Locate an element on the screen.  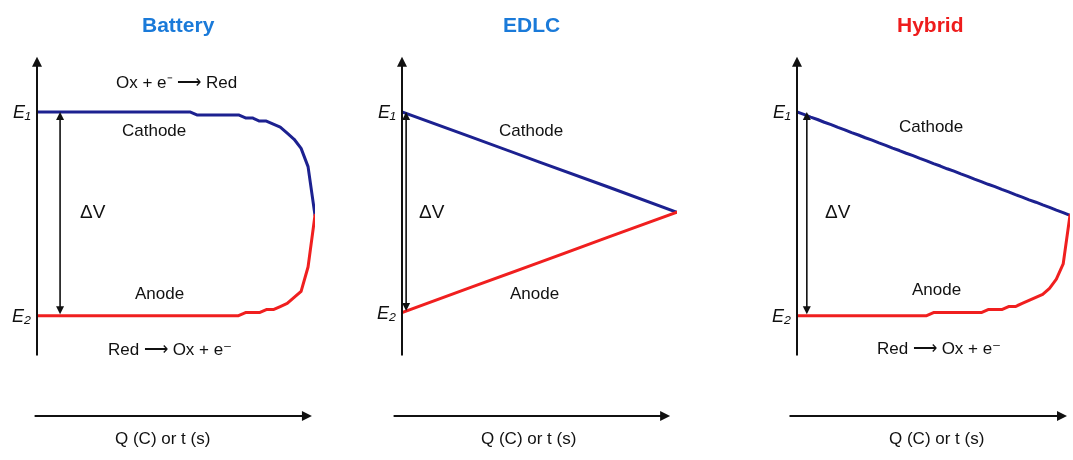
chart-title: EDLC is located at coordinates (532, 24).